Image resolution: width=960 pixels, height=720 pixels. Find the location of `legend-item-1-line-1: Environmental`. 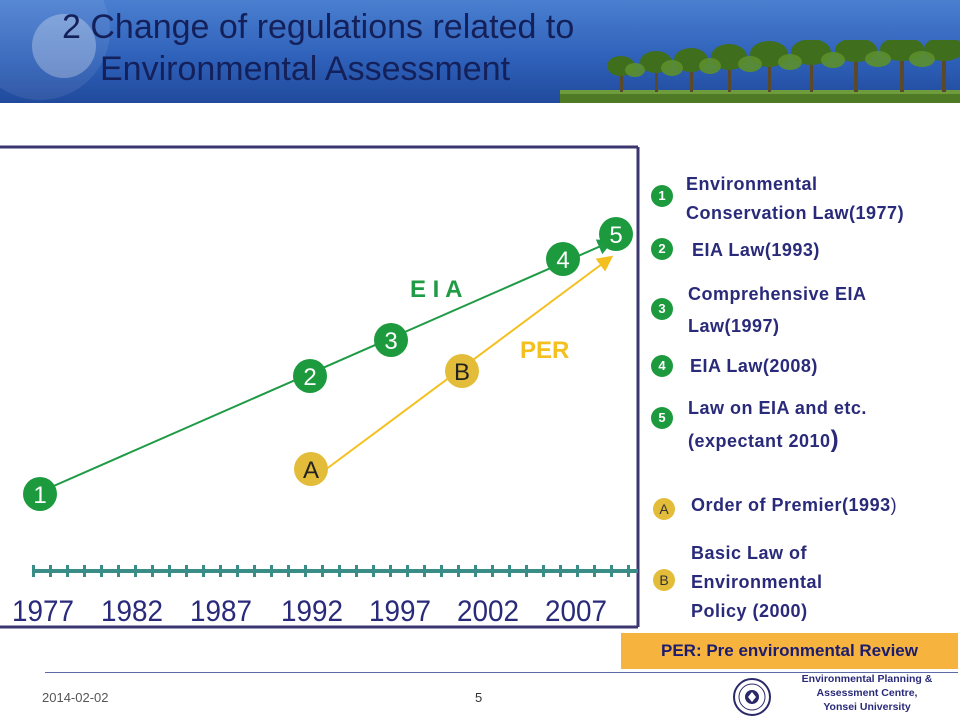

legend-item-1-line-1: Environmental is located at coordinates (752, 184).